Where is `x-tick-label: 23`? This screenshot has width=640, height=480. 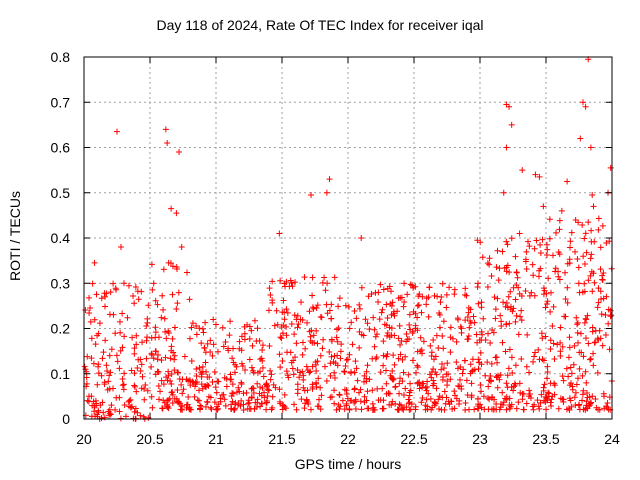
x-tick-label: 23 is located at coordinates (480, 439).